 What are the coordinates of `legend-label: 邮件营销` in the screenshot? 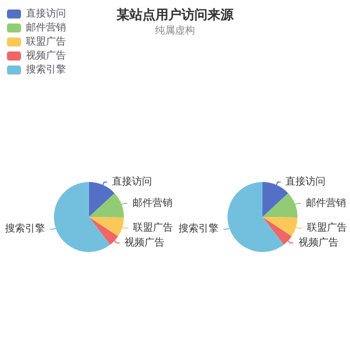 It's located at (46, 28).